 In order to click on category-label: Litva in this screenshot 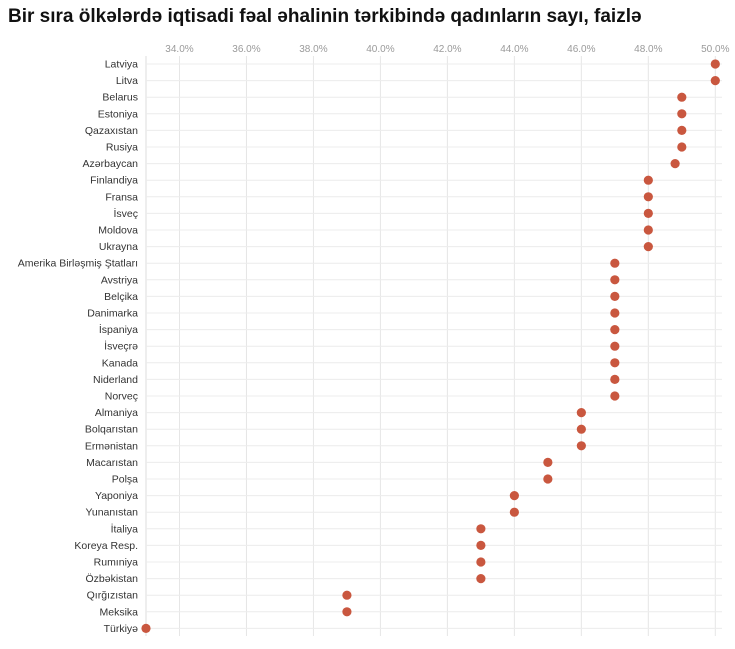, I will do `click(127, 81)`.